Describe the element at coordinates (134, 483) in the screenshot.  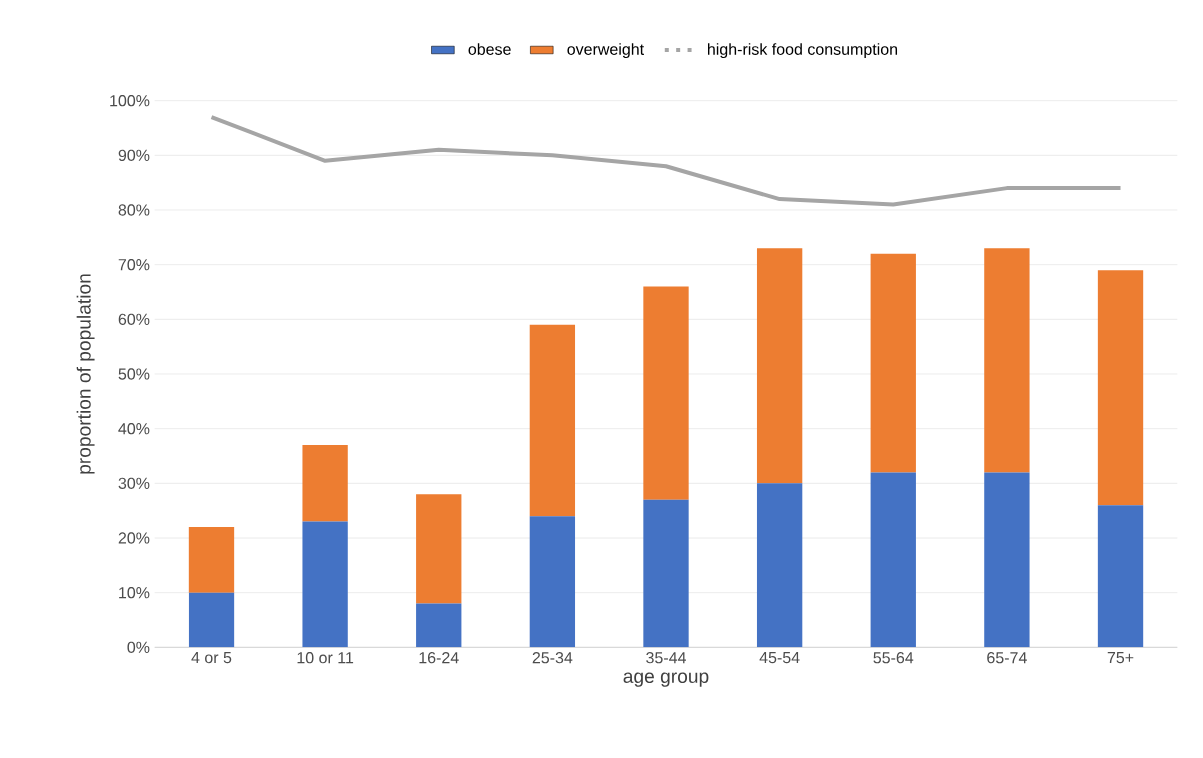
I see `y-tick-label: 30%` at that location.